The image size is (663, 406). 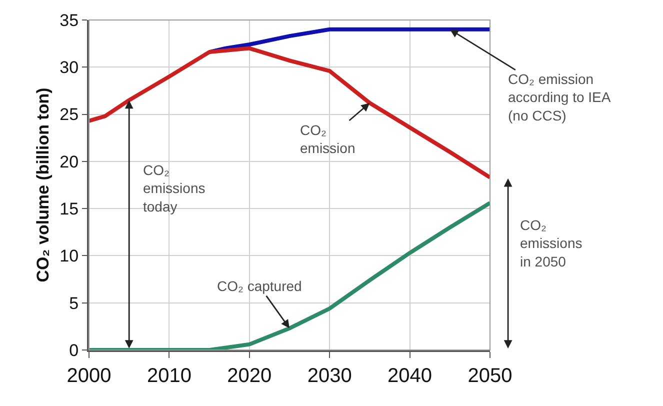 What do you see at coordinates (328, 139) in the screenshot?
I see `annotation: CO₂ emission` at bounding box center [328, 139].